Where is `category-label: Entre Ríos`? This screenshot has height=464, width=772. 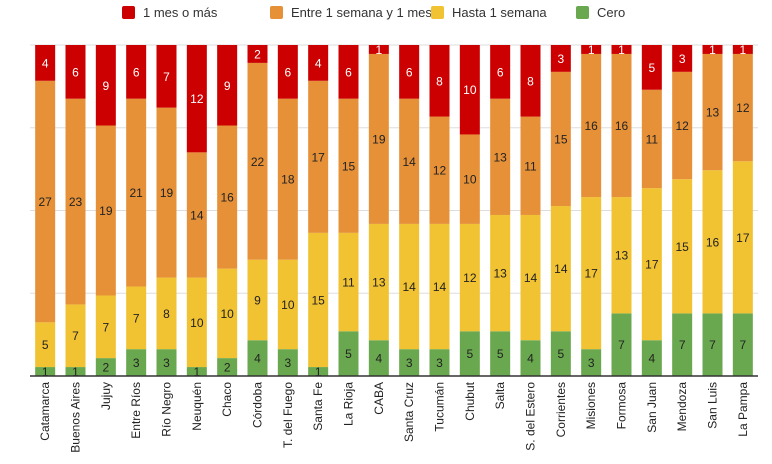 category-label: Entre Ríos is located at coordinates (136, 410).